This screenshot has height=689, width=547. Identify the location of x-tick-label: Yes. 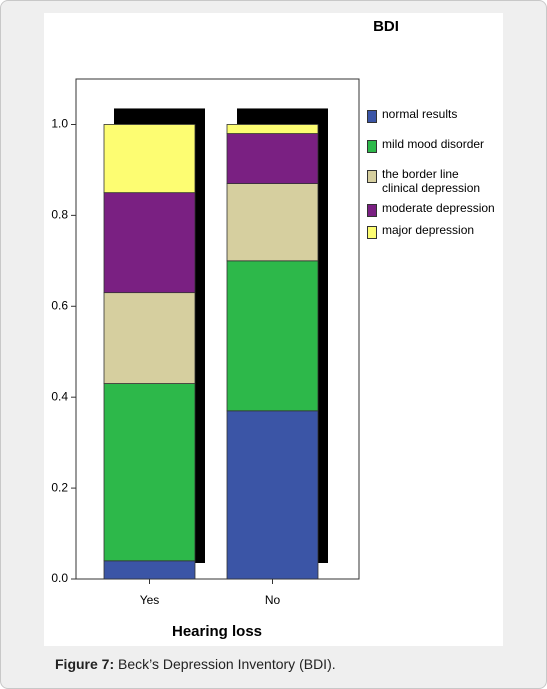
(150, 600).